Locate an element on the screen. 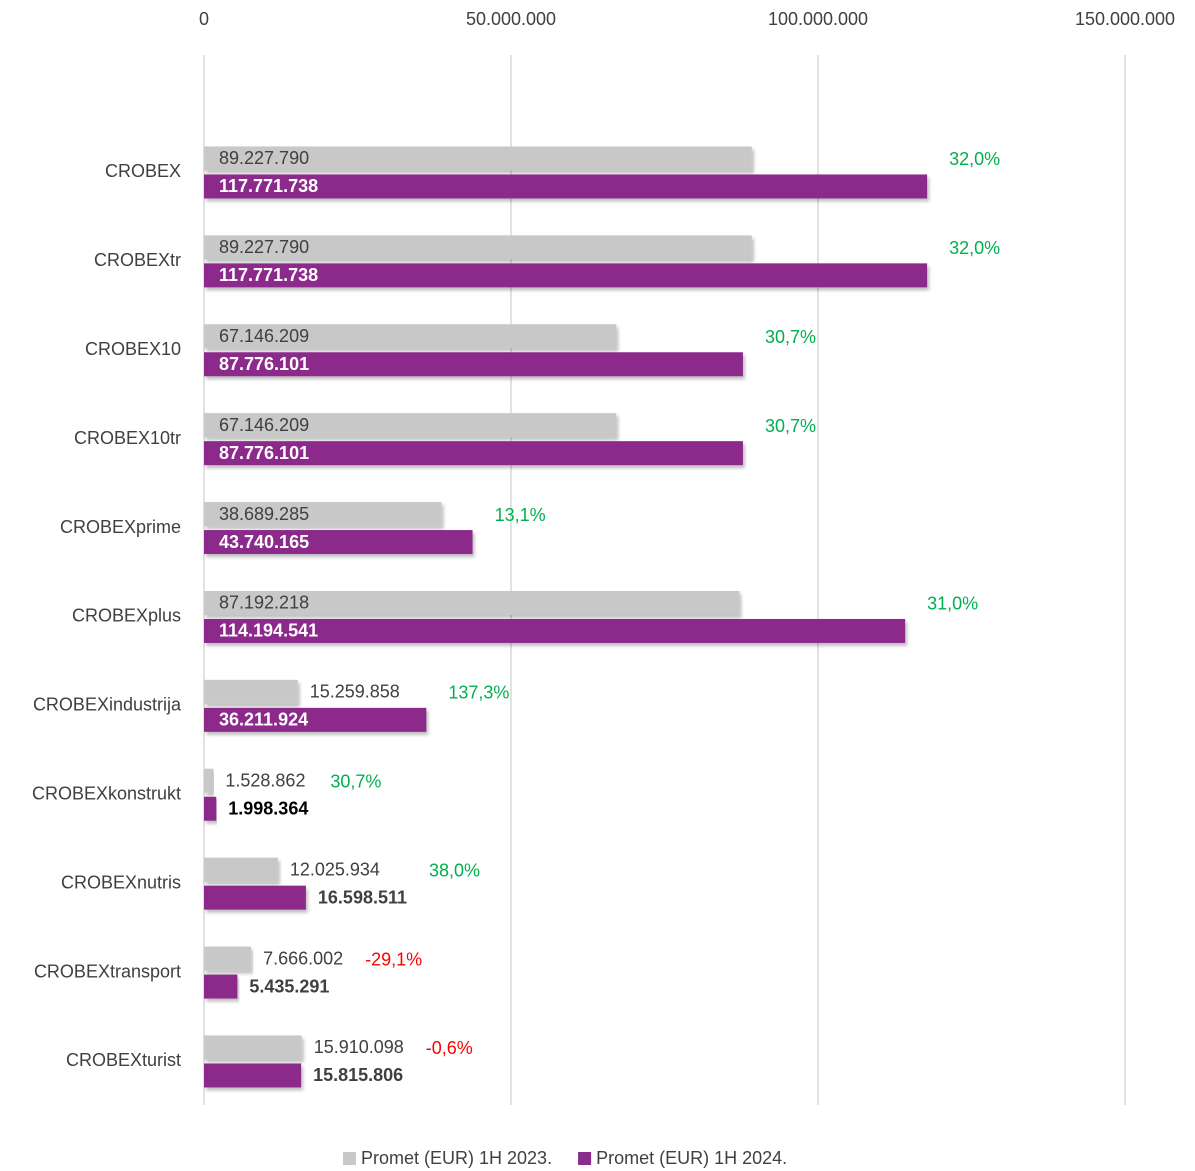 The width and height of the screenshot is (1195, 1171). value-label: 12.025.934 is located at coordinates (335, 869).